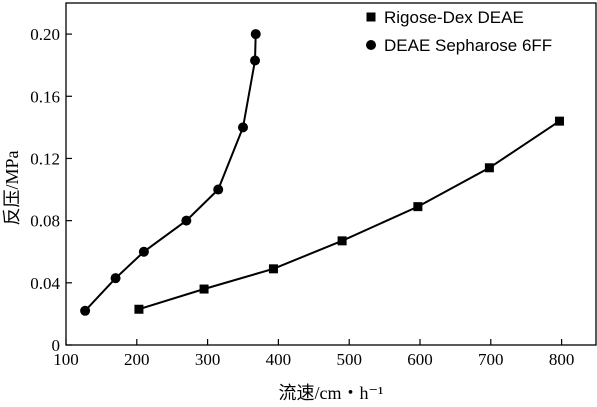 The width and height of the screenshot is (597, 407). I want to click on x-tick-label: 200, so click(137, 359).